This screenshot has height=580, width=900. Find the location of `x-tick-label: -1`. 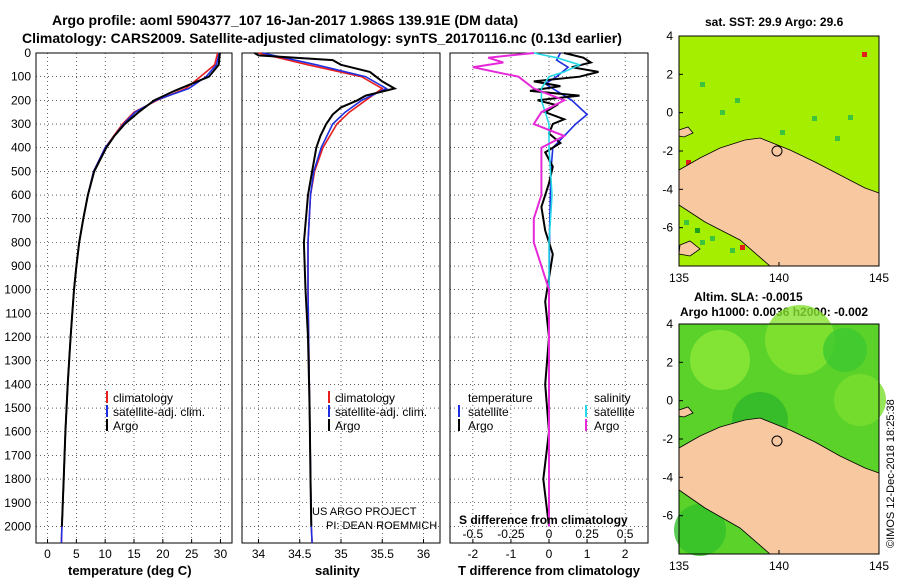

x-tick-label: -1 is located at coordinates (511, 554).